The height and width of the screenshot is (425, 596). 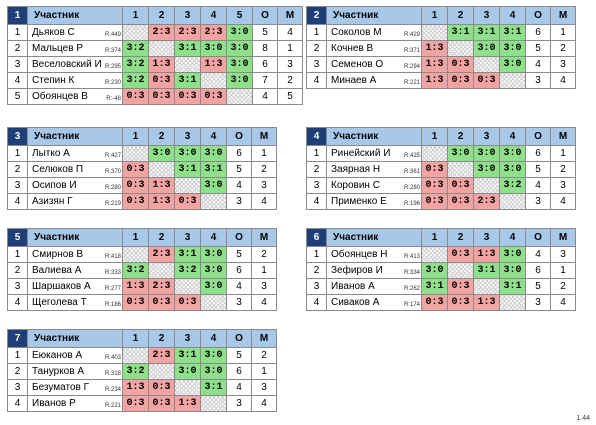 I want to click on player-name: Осипов И, so click(x=54, y=185).